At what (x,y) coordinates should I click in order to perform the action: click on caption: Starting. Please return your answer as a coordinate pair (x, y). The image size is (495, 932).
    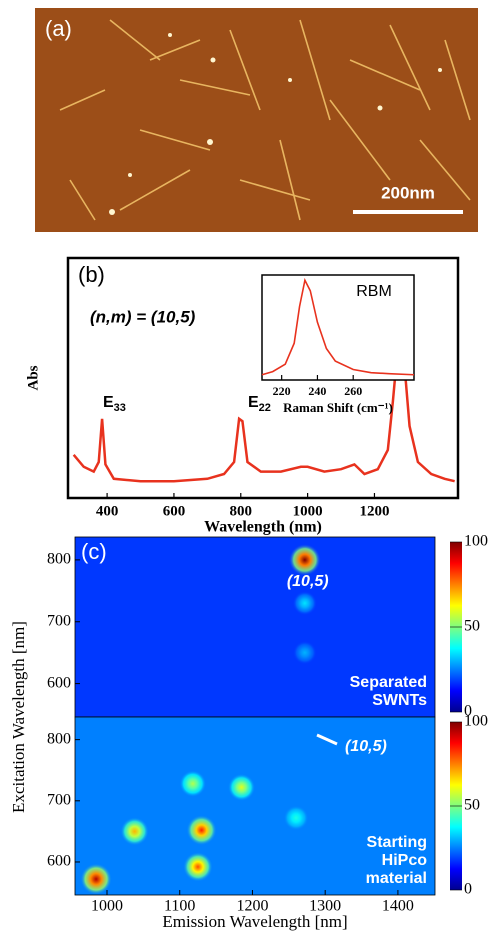
    Looking at the image, I should click on (397, 842).